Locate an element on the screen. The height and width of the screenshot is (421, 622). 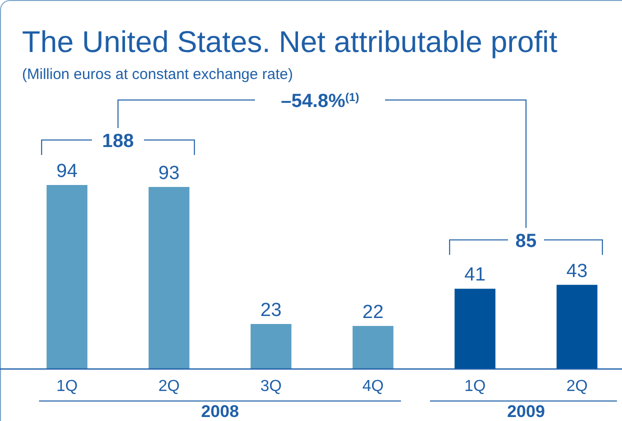
x-tick-label: 4Q is located at coordinates (373, 386).